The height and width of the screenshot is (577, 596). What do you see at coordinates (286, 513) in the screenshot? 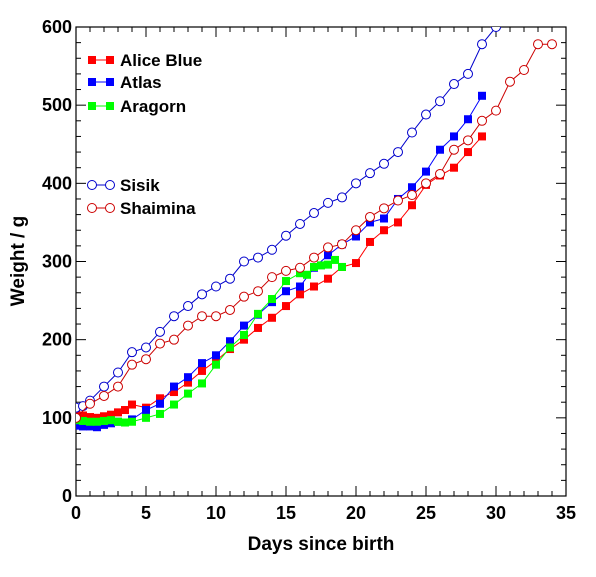
I see `x-tick-label: 15` at bounding box center [286, 513].